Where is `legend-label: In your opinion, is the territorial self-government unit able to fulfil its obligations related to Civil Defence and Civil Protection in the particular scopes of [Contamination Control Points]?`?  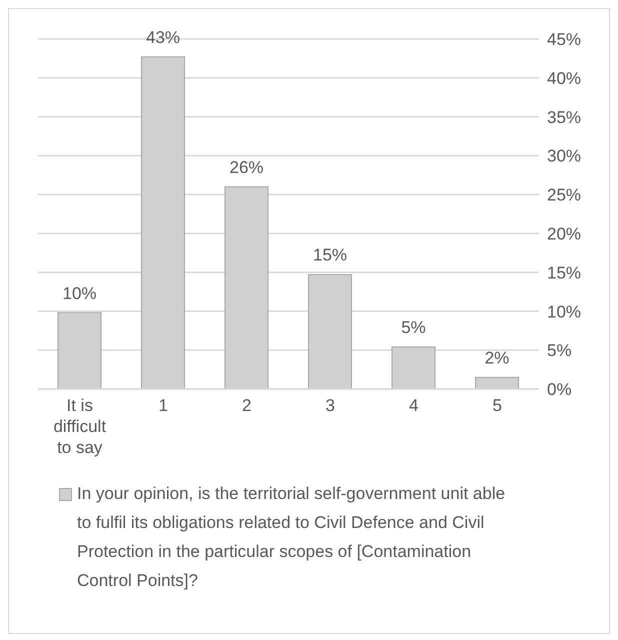
legend-label: In your opinion, is the territorial self-government unit able to fulfil its obligations related to Civil Defence and Civil Protection in the particular scopes of [Contamination Control Points]? is located at coordinates (291, 537).